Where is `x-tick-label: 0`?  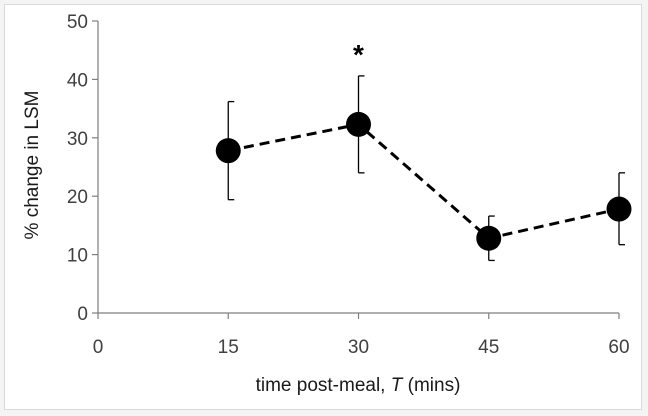 x-tick-label: 0 is located at coordinates (98, 347).